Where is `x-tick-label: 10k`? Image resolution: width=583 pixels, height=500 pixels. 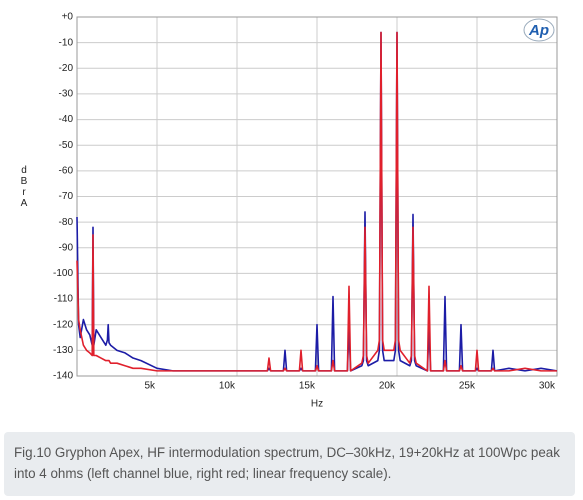
x-tick-label: 10k is located at coordinates (227, 386).